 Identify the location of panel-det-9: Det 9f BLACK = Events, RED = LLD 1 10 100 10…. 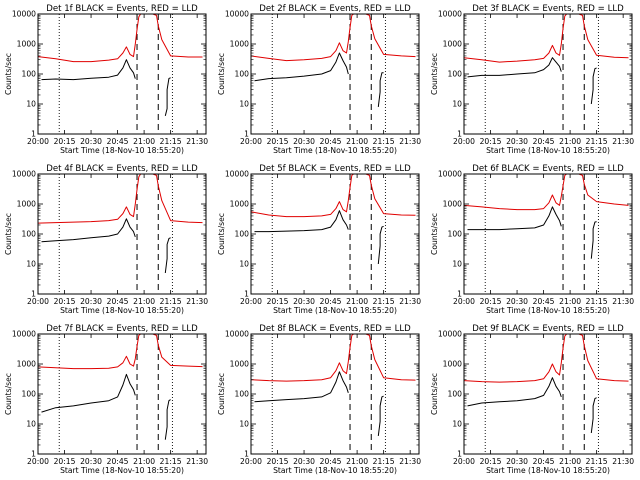
(532, 399).